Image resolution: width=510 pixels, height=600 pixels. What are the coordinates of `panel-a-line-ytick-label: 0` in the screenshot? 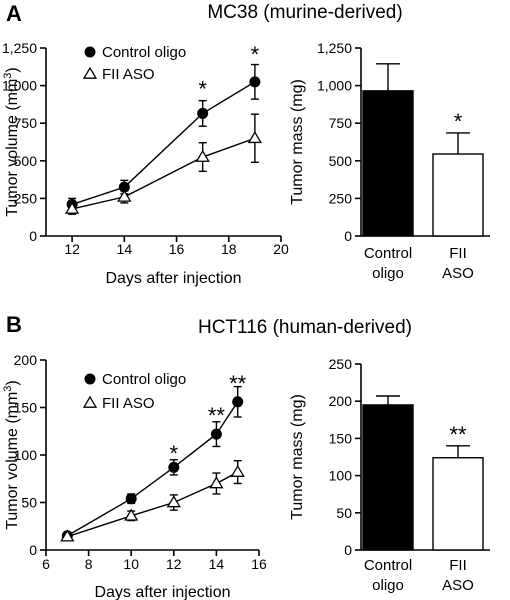 It's located at (33, 236).